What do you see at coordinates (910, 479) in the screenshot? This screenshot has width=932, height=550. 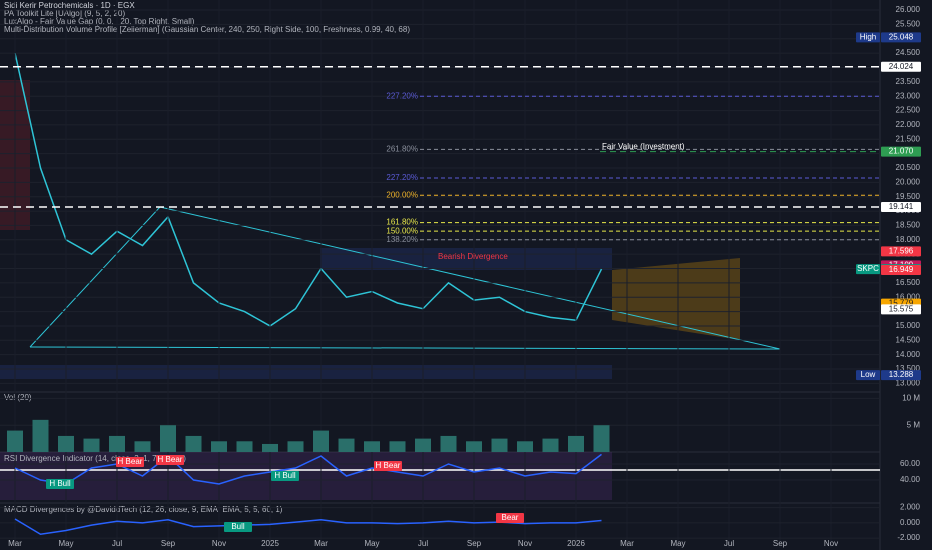 I see `y-tick-label: 40.00` at bounding box center [910, 479].